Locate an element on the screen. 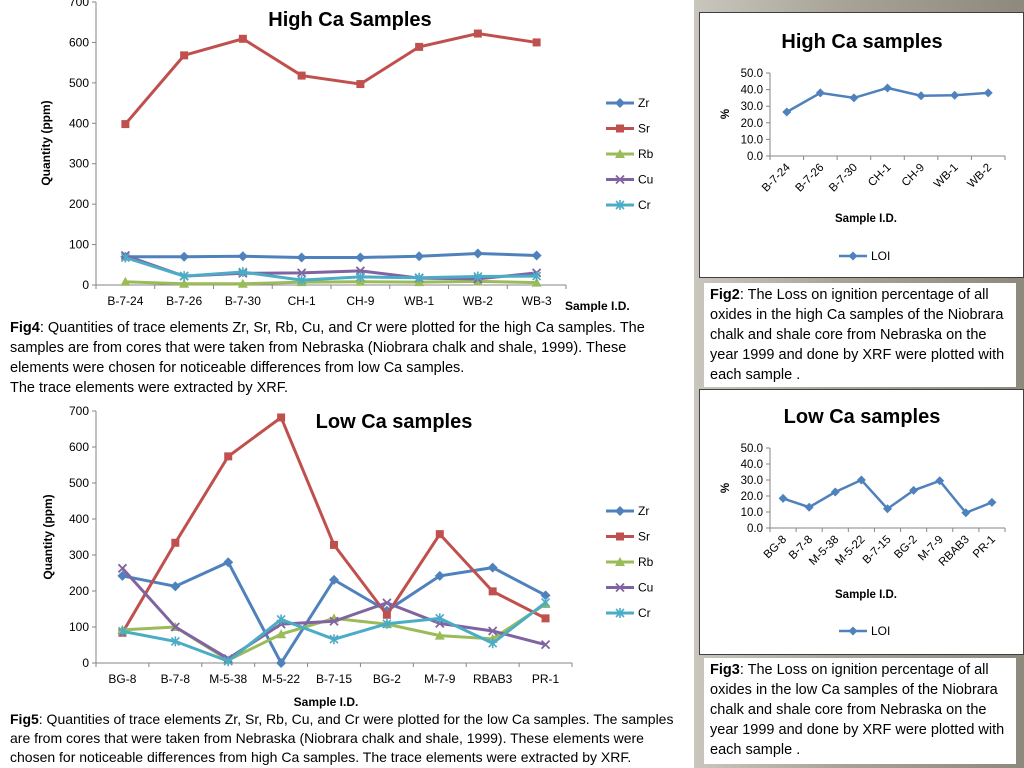 The height and width of the screenshot is (768, 1024). fig2-y-tick-label: 50.0 is located at coordinates (752, 74).